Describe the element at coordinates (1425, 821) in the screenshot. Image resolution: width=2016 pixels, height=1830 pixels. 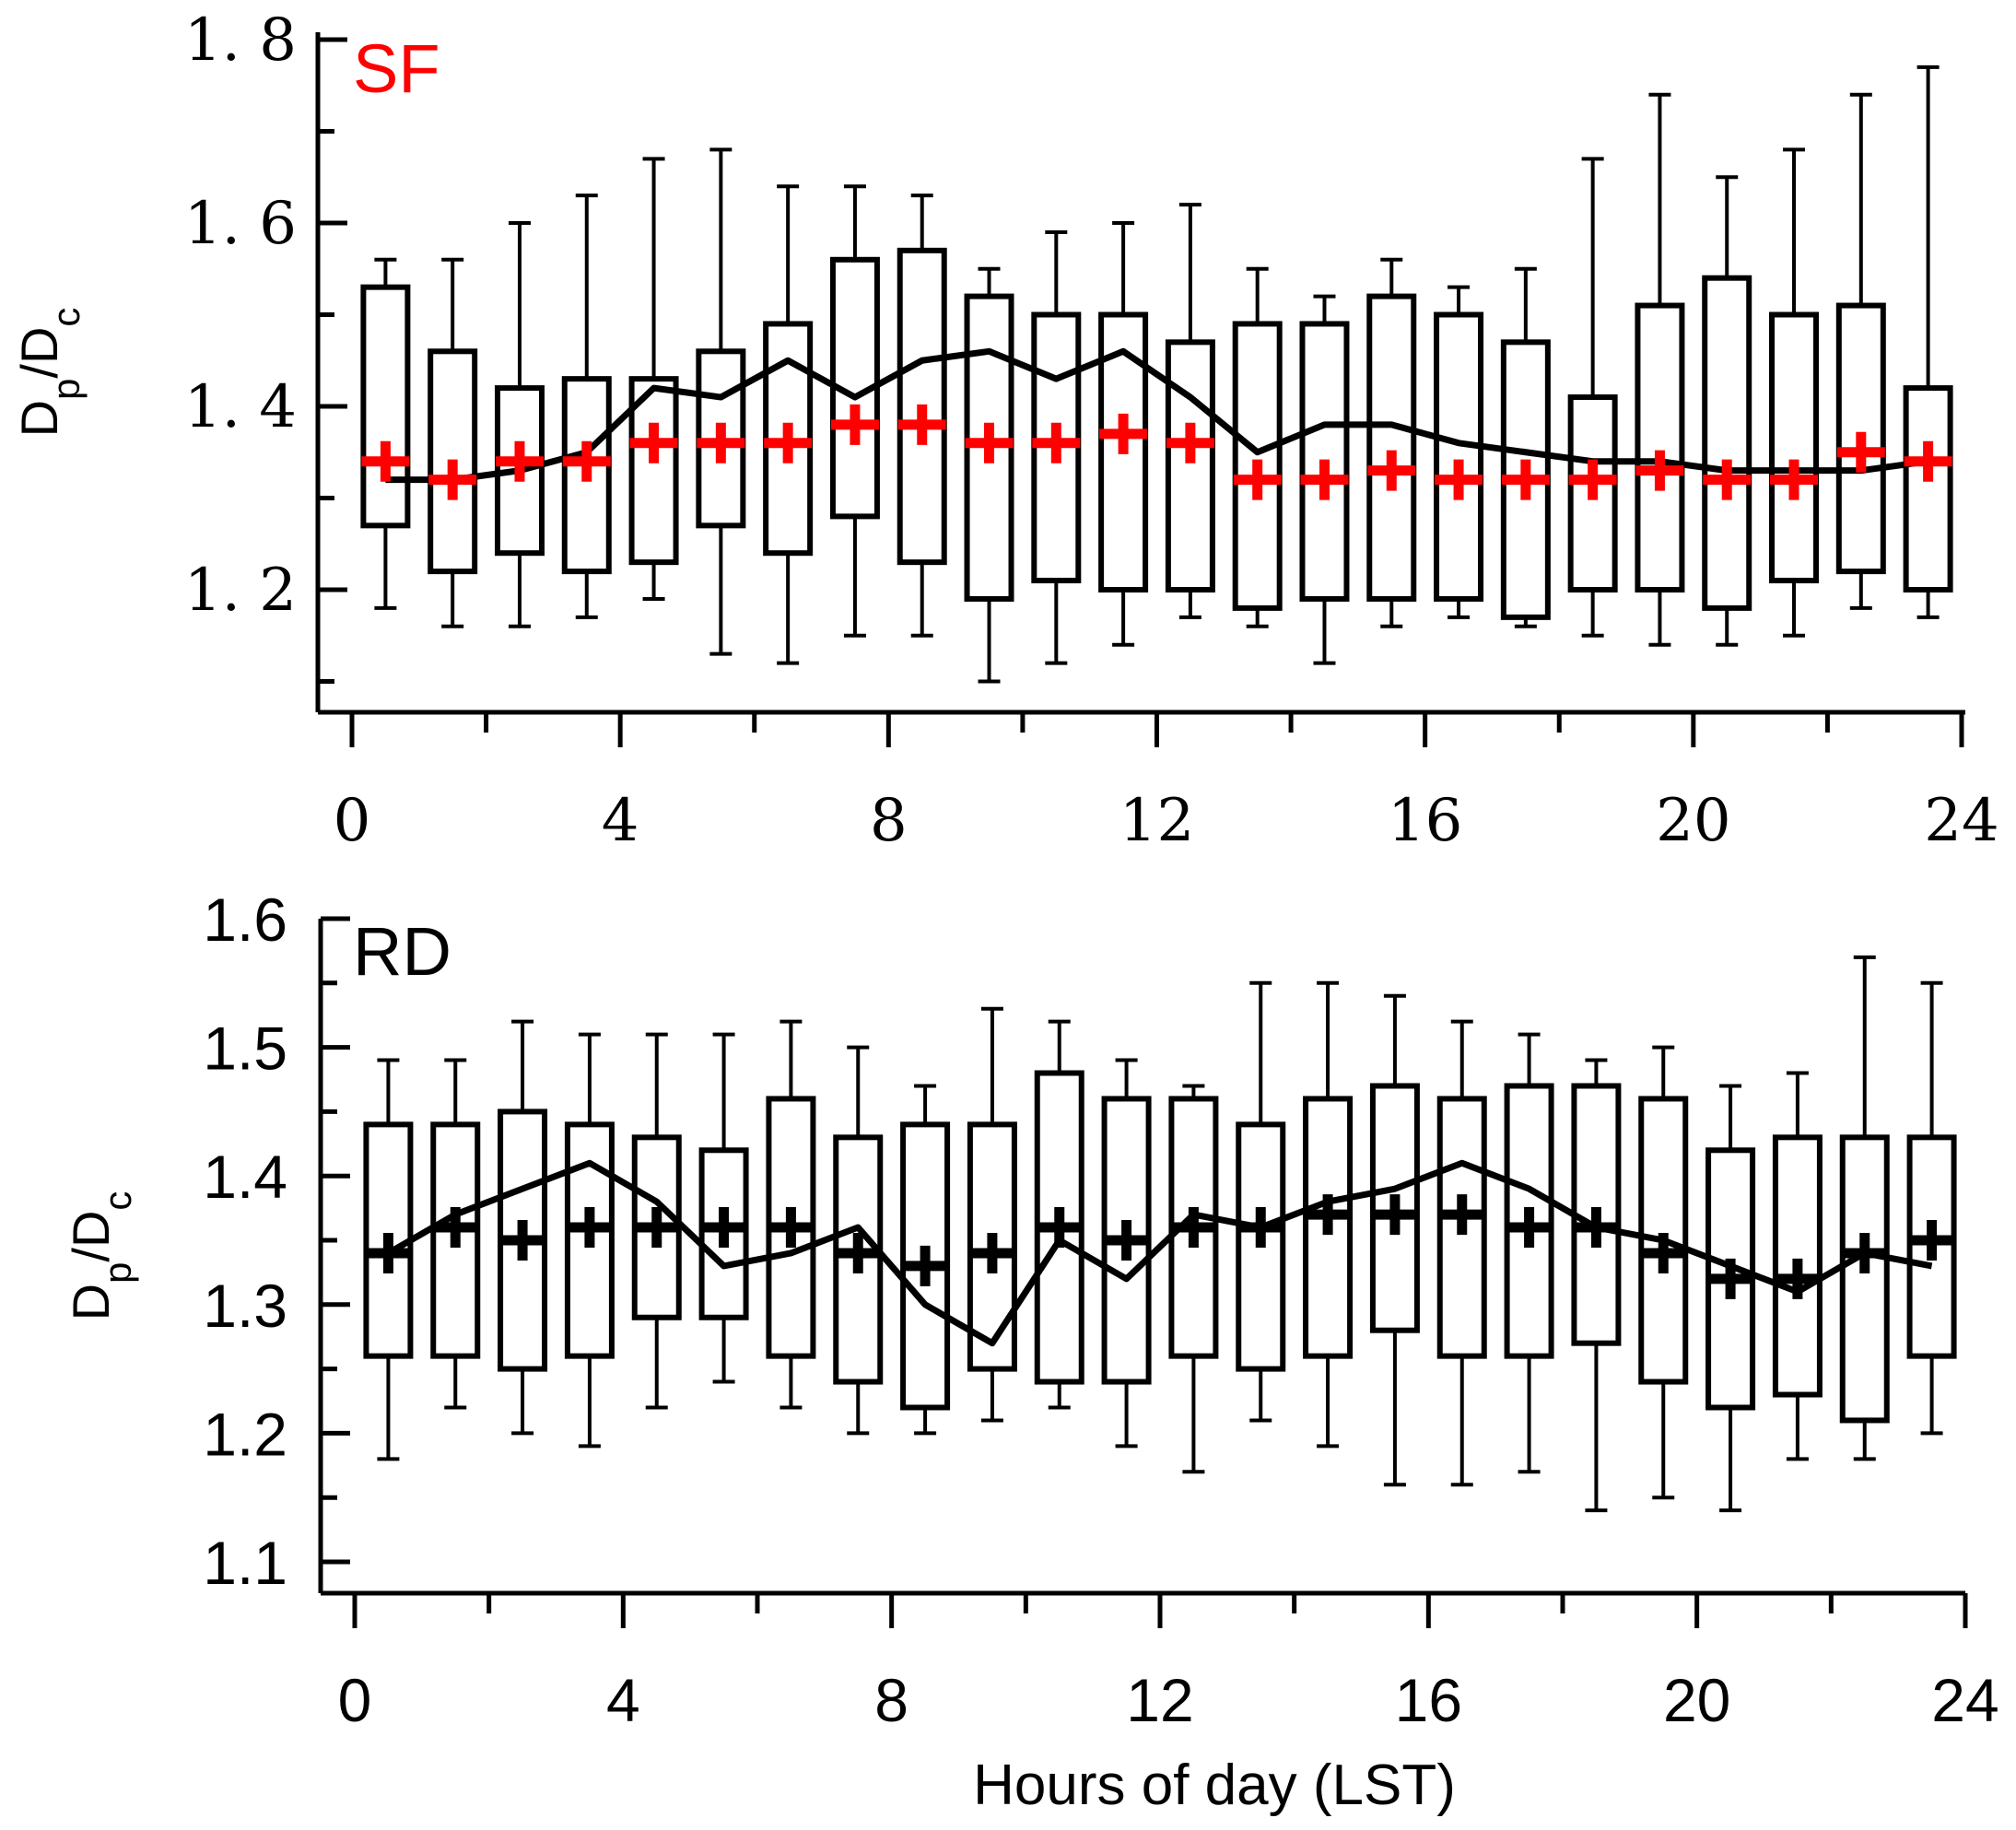
I see `x-tick-label: 16` at that location.